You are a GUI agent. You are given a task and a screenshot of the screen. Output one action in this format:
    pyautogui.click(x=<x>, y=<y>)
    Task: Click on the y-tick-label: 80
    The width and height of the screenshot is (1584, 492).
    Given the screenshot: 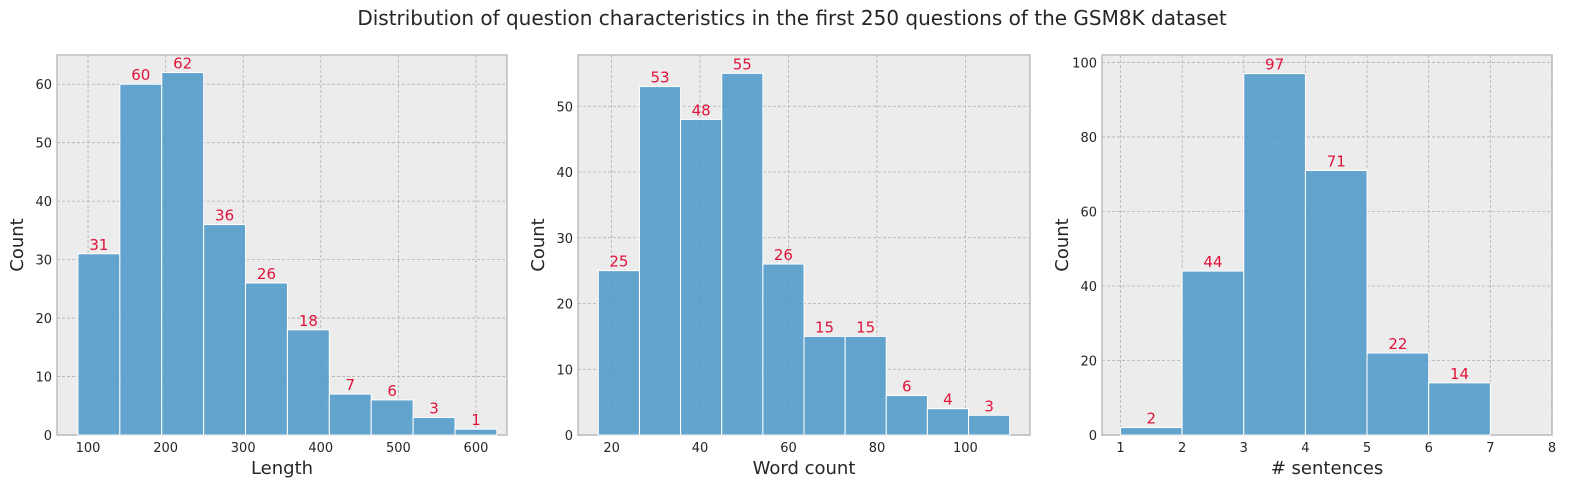 What is the action you would take?
    pyautogui.click(x=1088, y=138)
    